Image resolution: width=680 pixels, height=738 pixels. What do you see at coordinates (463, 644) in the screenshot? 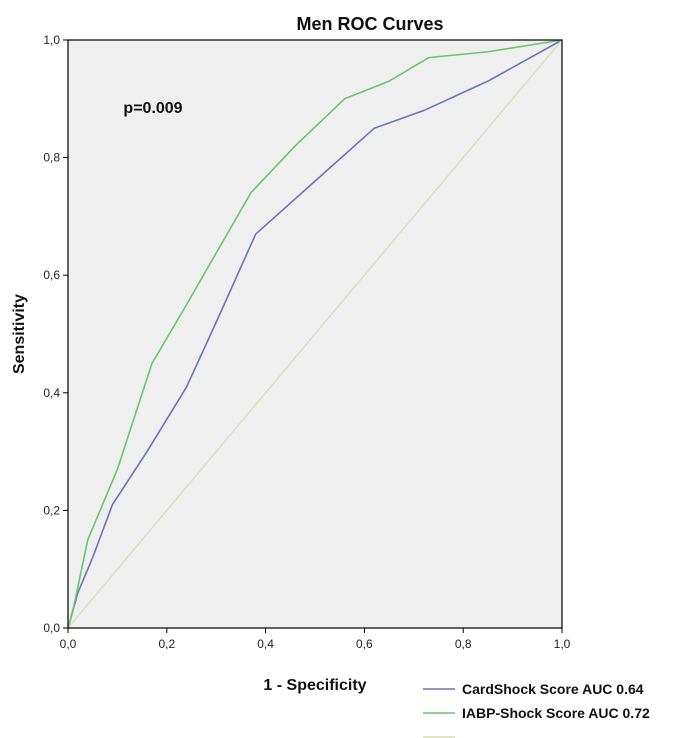
I see `x-tick-label: 0,8` at bounding box center [463, 644].